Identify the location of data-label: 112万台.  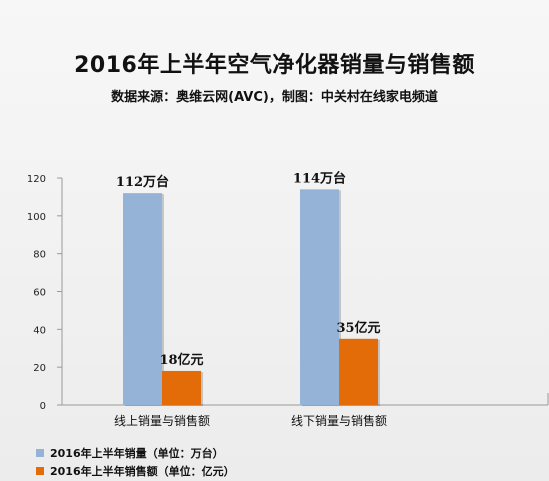
(142, 182).